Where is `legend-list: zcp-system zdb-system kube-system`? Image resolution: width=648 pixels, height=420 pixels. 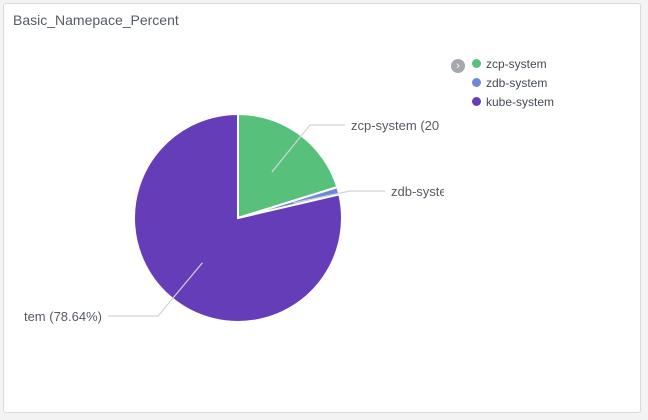 legend-list: zcp-system zdb-system kube-system is located at coordinates (513, 82).